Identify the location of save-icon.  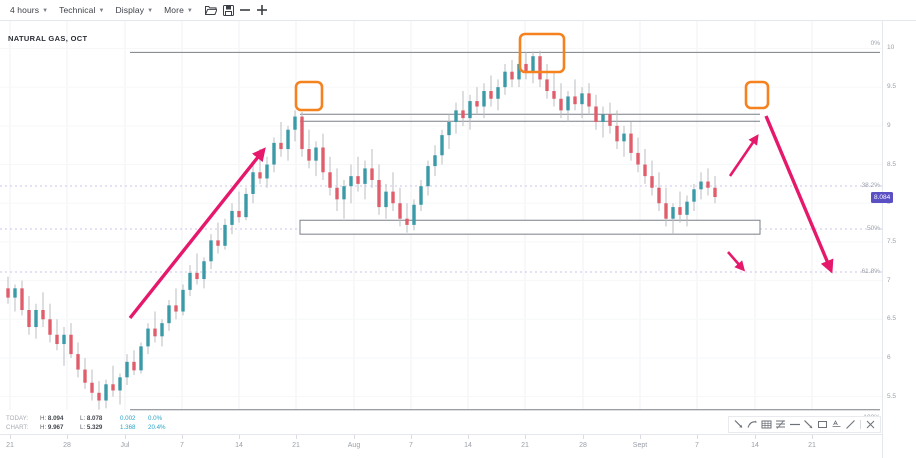
(228, 10).